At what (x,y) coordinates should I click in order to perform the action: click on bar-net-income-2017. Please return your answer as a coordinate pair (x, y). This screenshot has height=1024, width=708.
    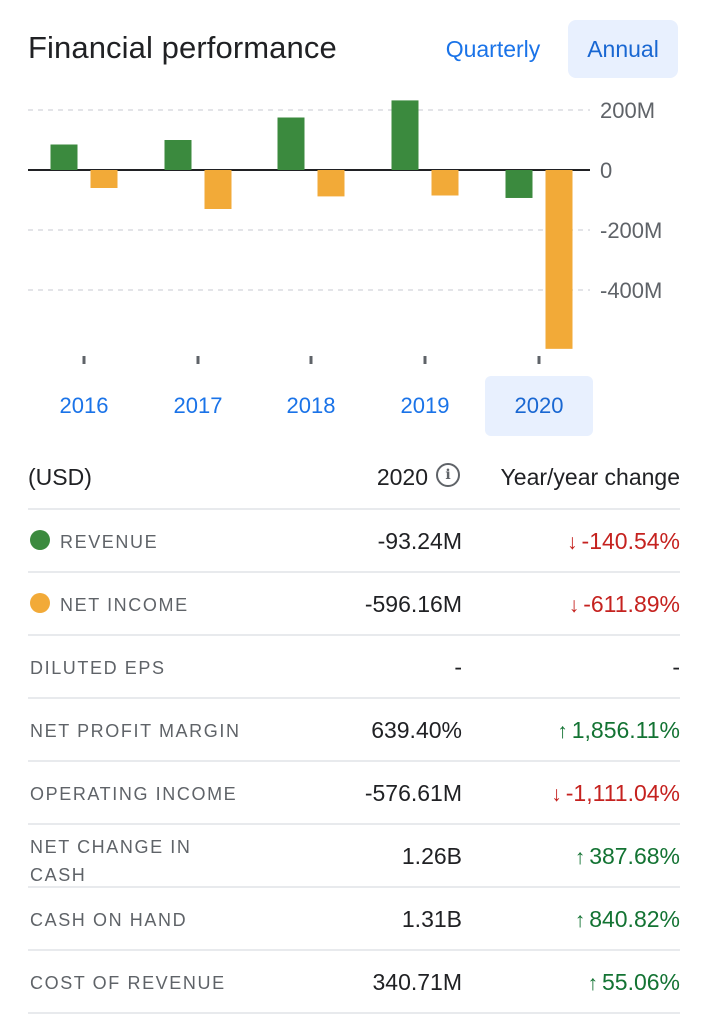
    Looking at the image, I should click on (218, 189).